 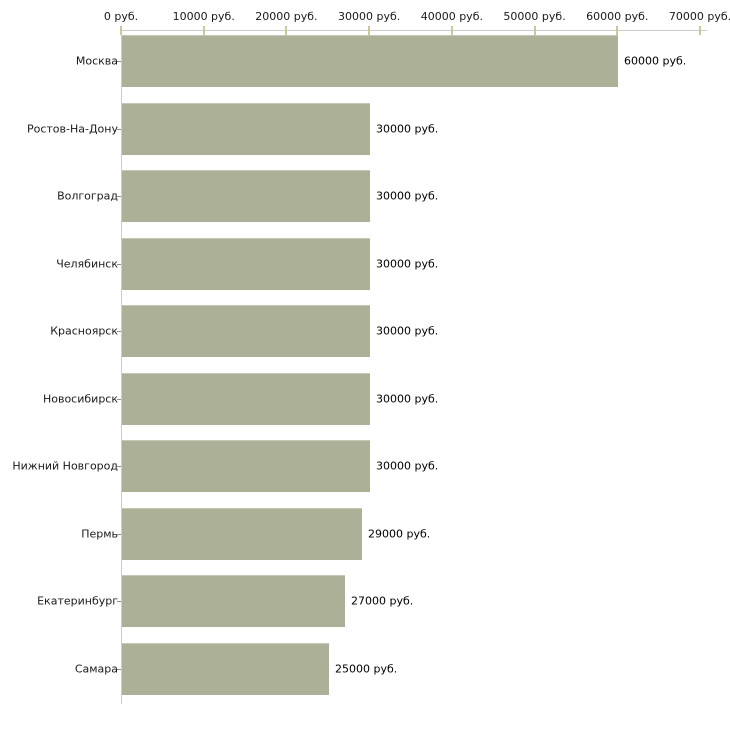 I want to click on category-label: Самара, so click(x=96, y=668).